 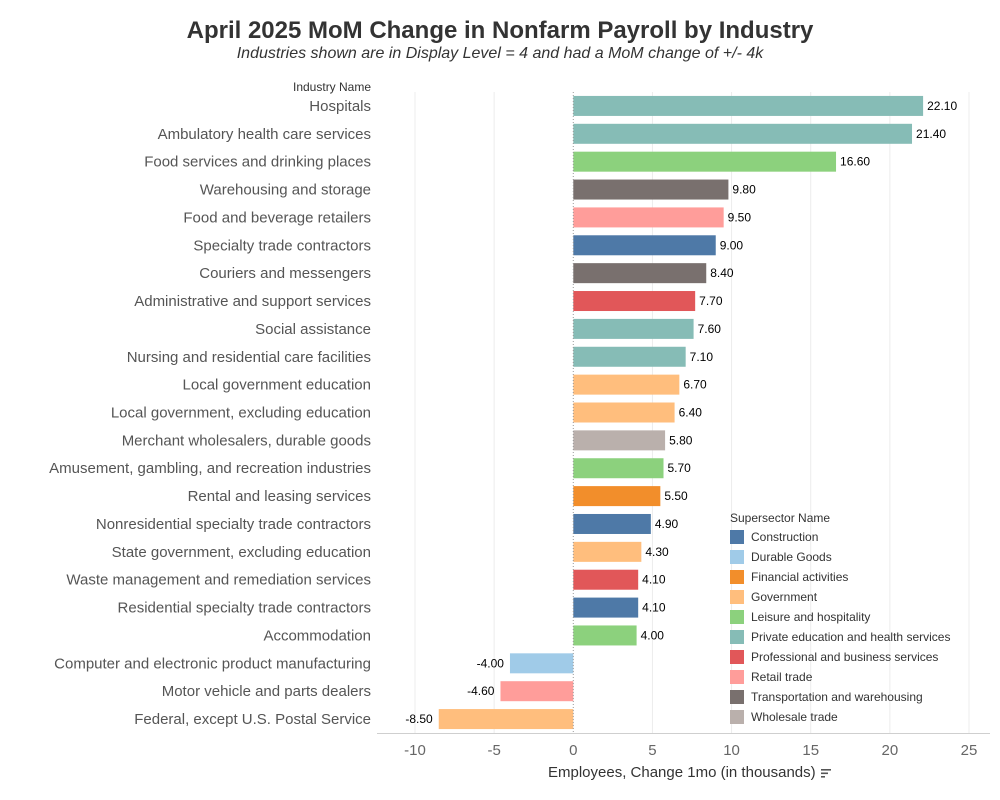 I want to click on category-label: Accommodation, so click(x=317, y=635).